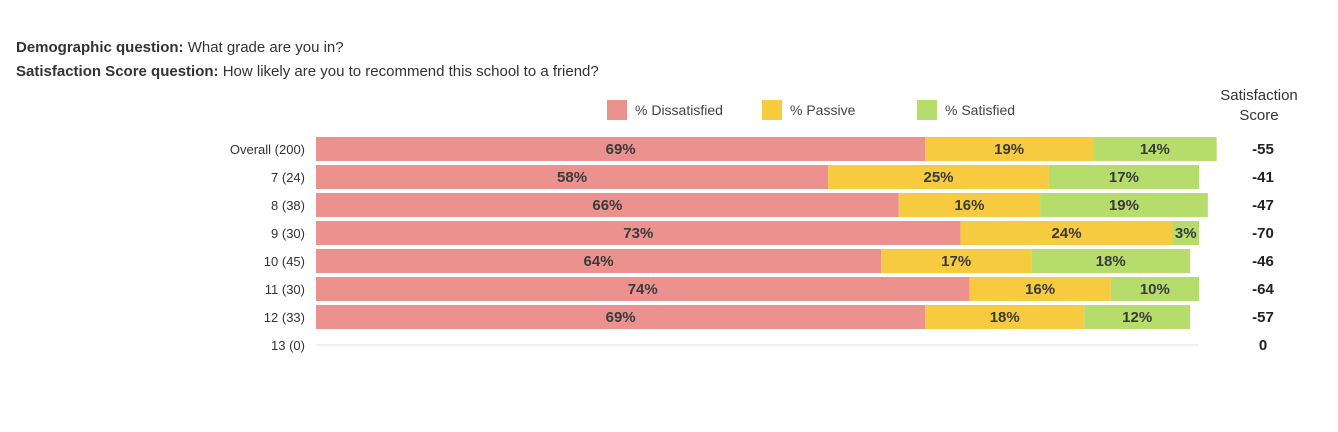  I want to click on bar-value-label: 25%, so click(938, 177).